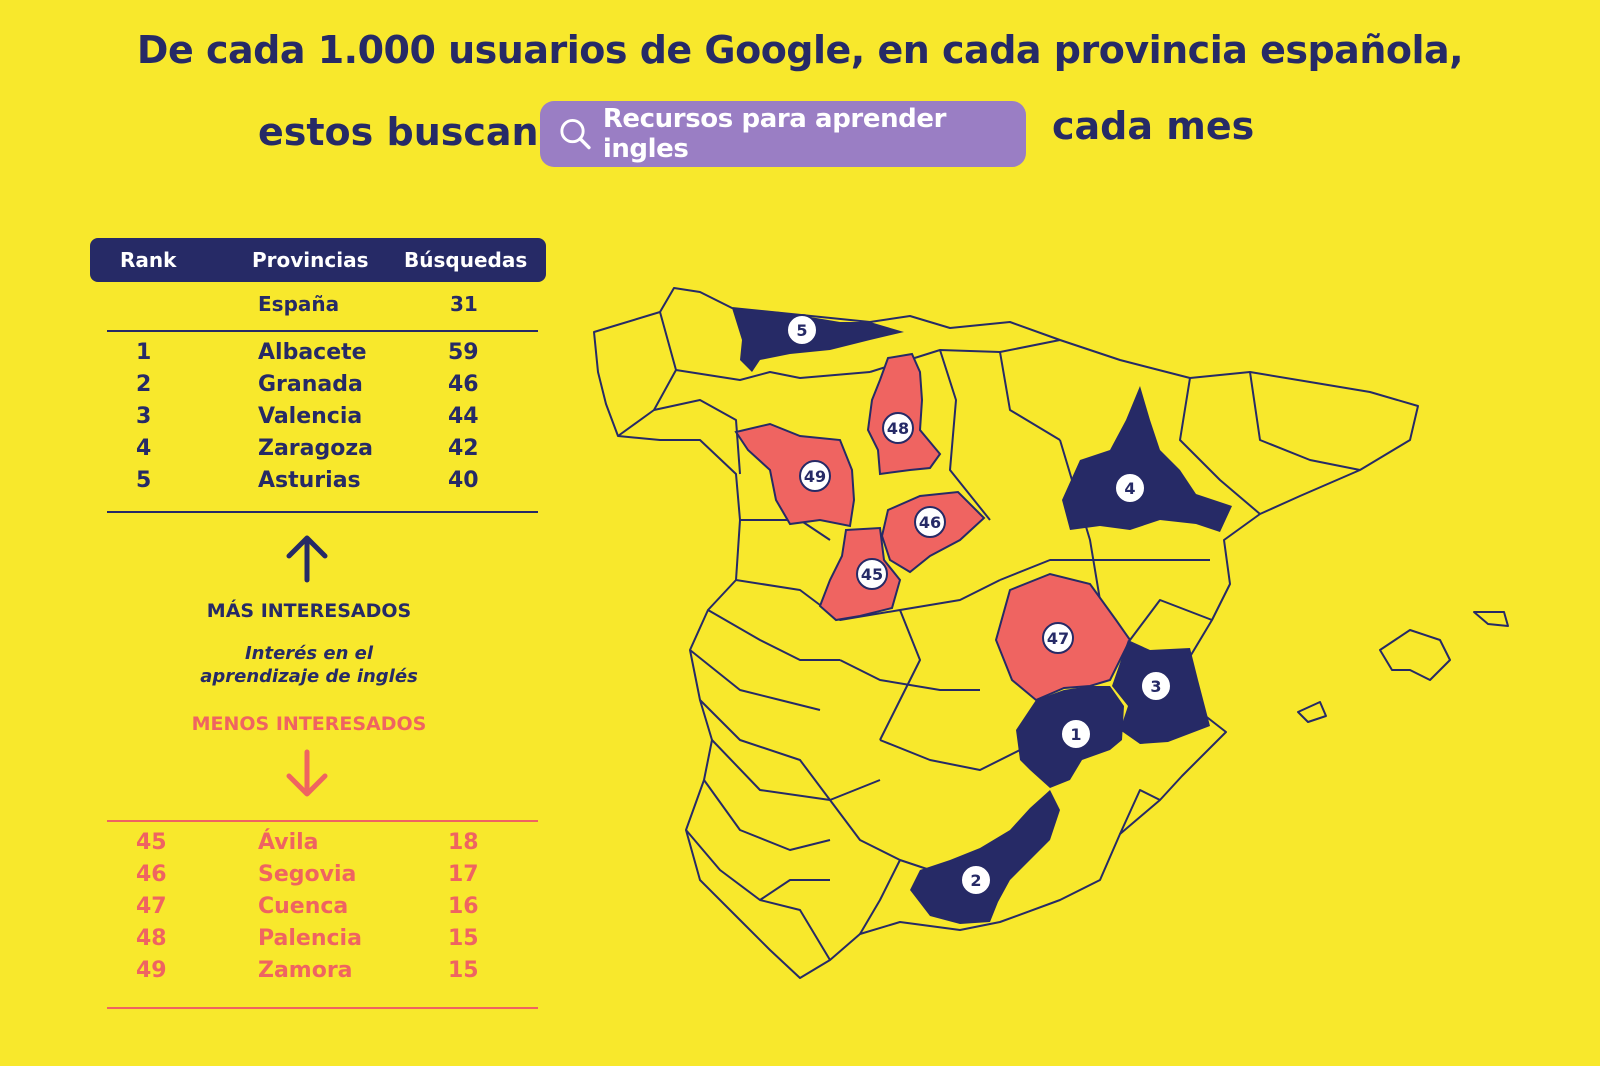  What do you see at coordinates (398, 132) in the screenshot?
I see `headline-before-query: estos buscan` at bounding box center [398, 132].